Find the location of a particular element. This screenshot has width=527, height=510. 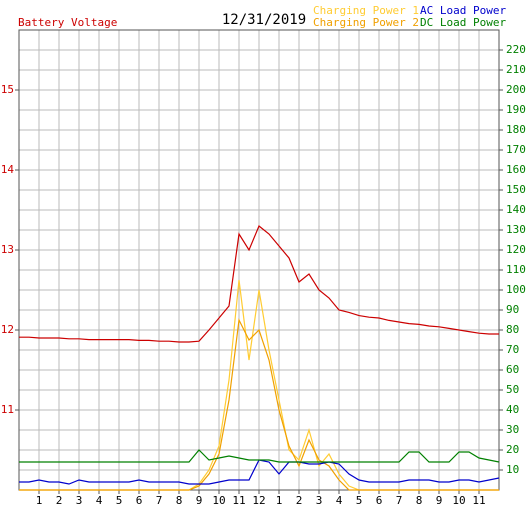

y2-tick-label: 90 is located at coordinates (512, 309).